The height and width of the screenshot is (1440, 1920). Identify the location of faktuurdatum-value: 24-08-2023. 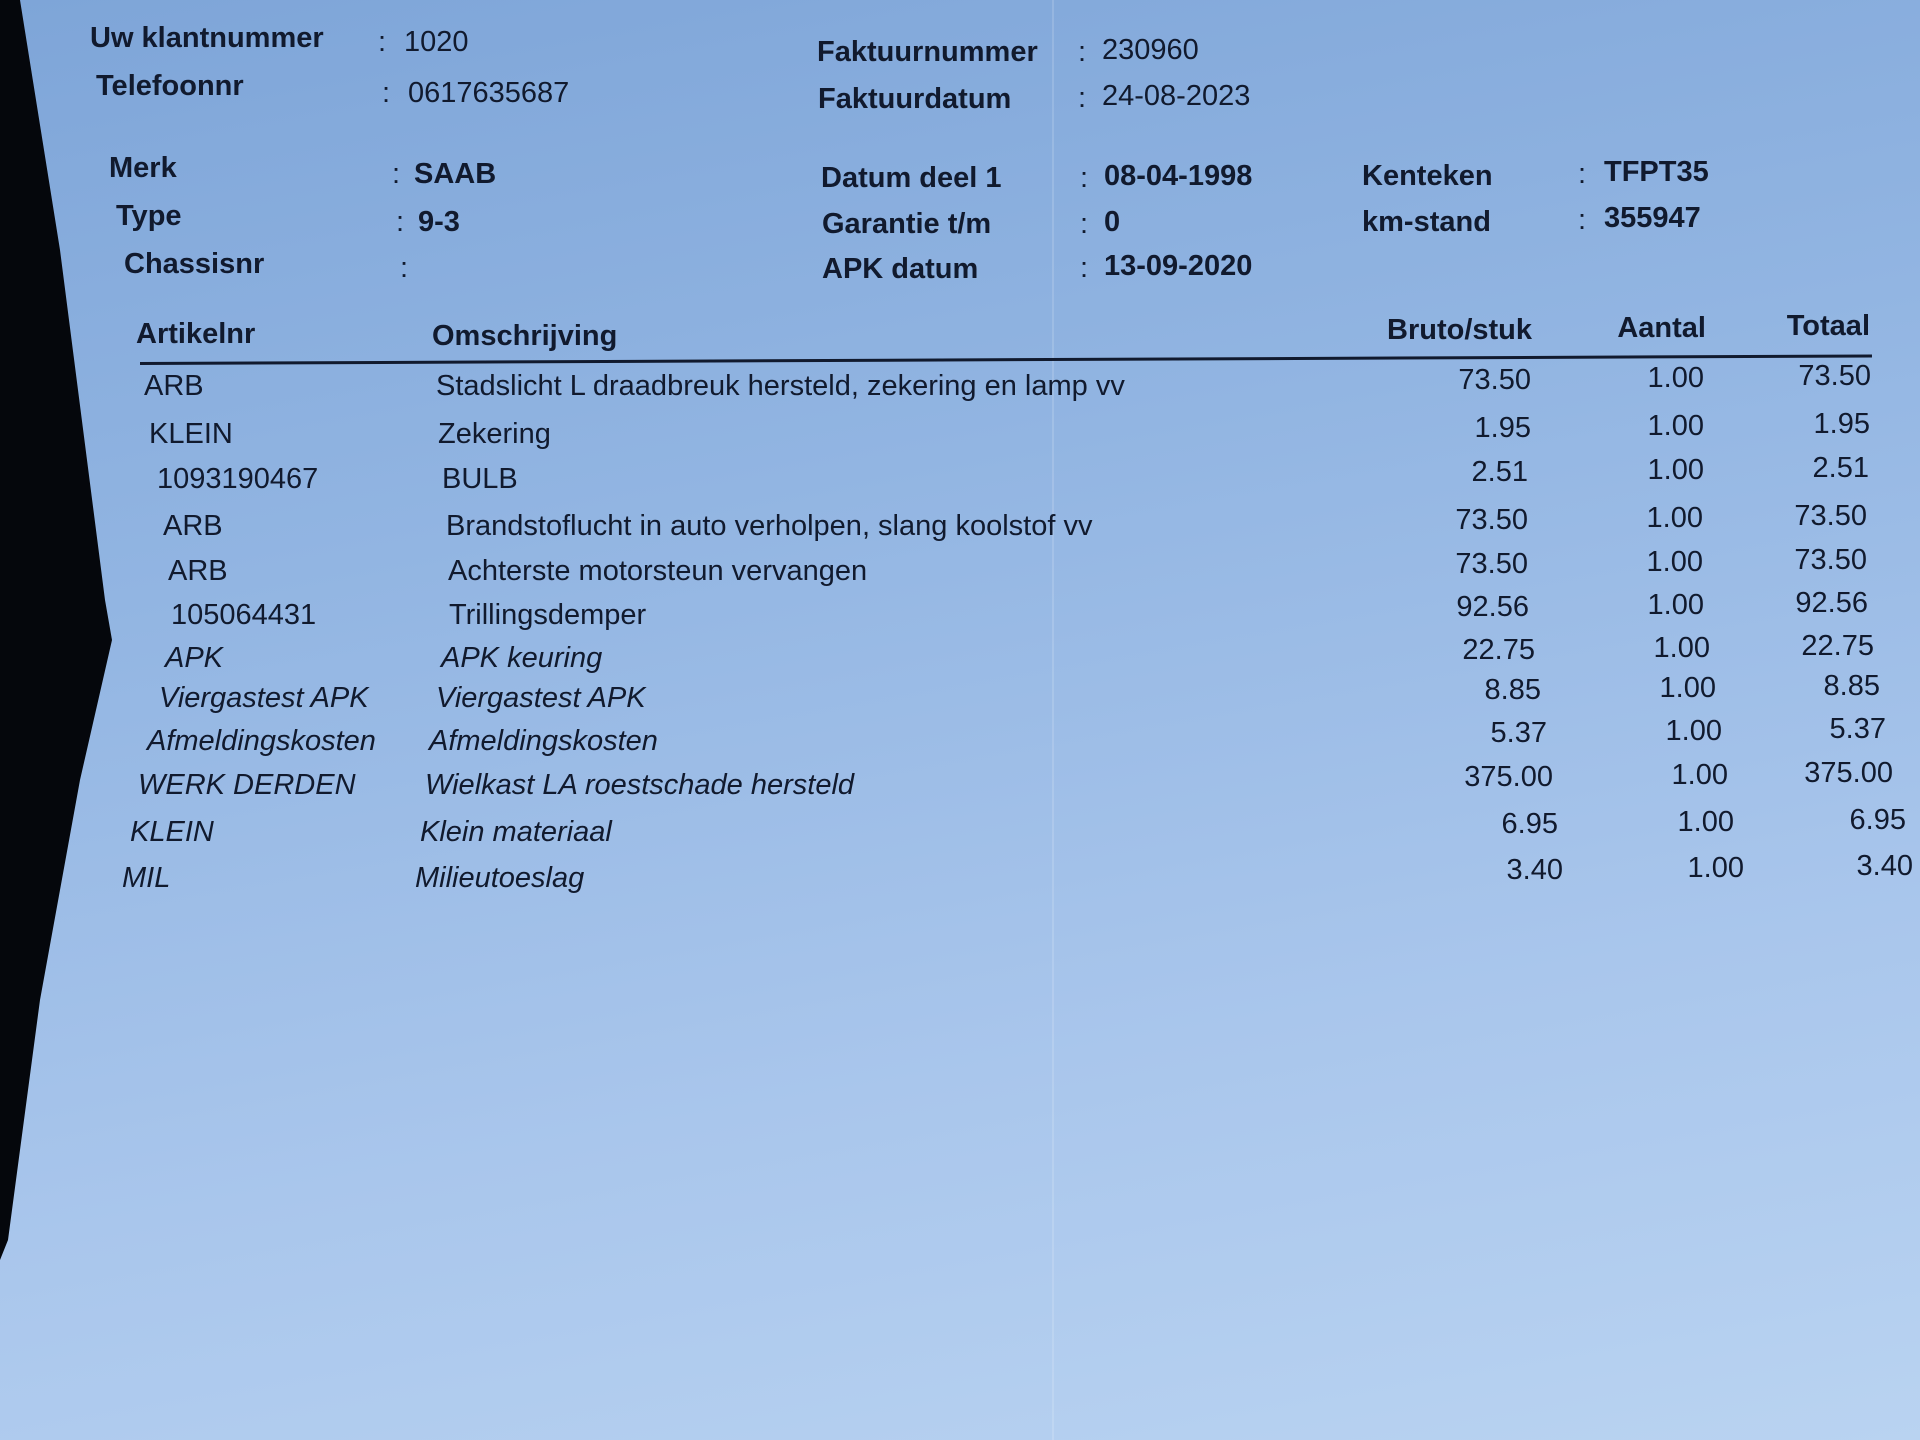
(1176, 96).